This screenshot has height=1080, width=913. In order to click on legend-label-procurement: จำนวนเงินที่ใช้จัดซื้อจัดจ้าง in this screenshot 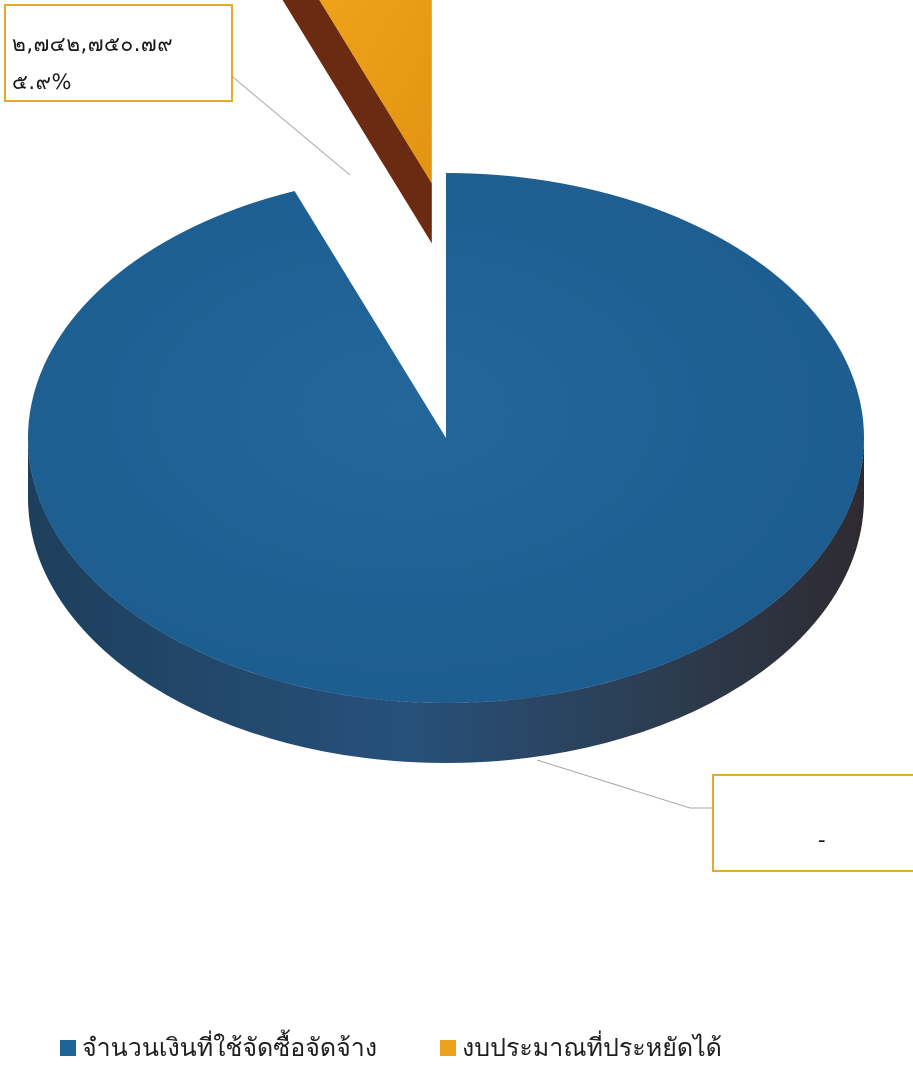, I will do `click(230, 1047)`.